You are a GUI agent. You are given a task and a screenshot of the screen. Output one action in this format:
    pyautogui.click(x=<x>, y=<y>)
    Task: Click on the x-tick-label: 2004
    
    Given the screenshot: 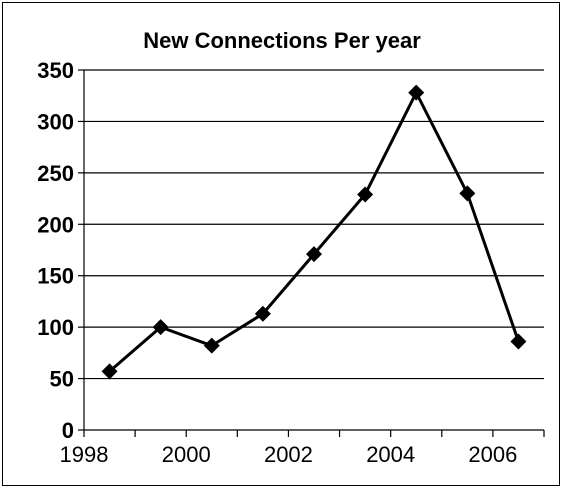 What is the action you would take?
    pyautogui.click(x=390, y=454)
    